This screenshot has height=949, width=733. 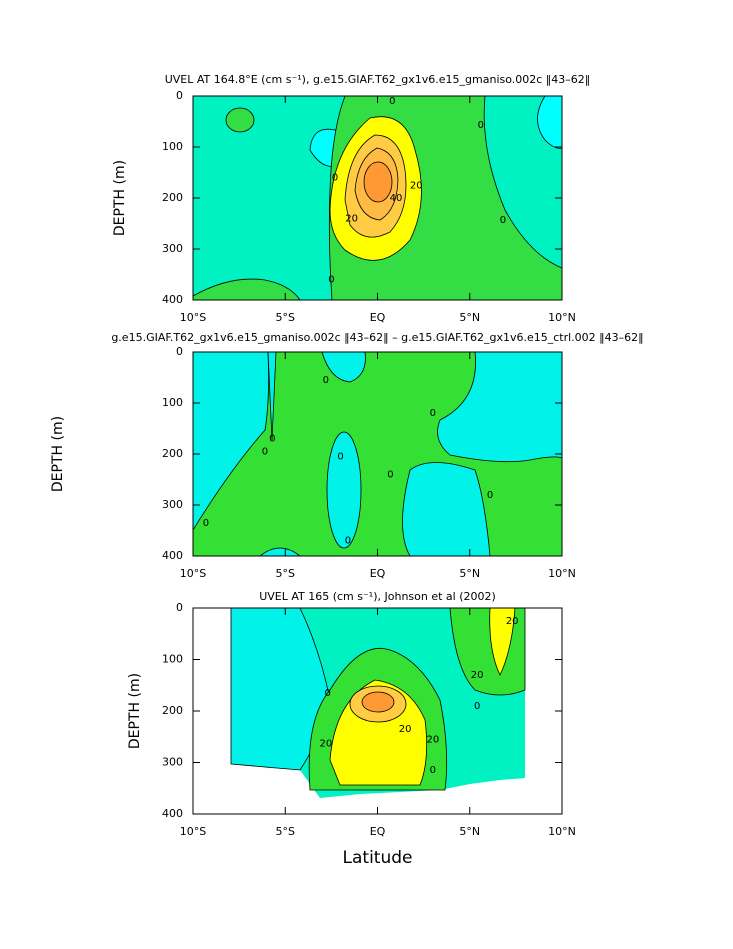 What do you see at coordinates (396, 198) in the screenshot?
I see `contour-label: 40` at bounding box center [396, 198].